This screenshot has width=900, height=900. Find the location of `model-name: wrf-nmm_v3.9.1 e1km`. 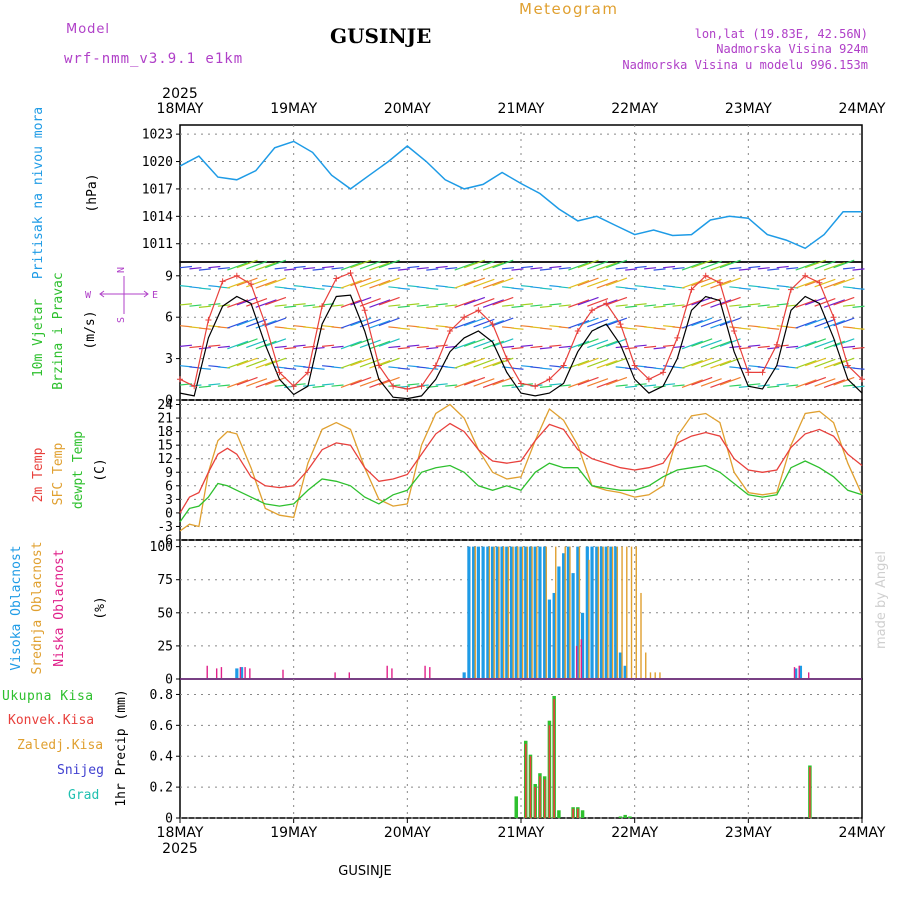

model-name: wrf-nmm_v3.9.1 e1km is located at coordinates (153, 59).